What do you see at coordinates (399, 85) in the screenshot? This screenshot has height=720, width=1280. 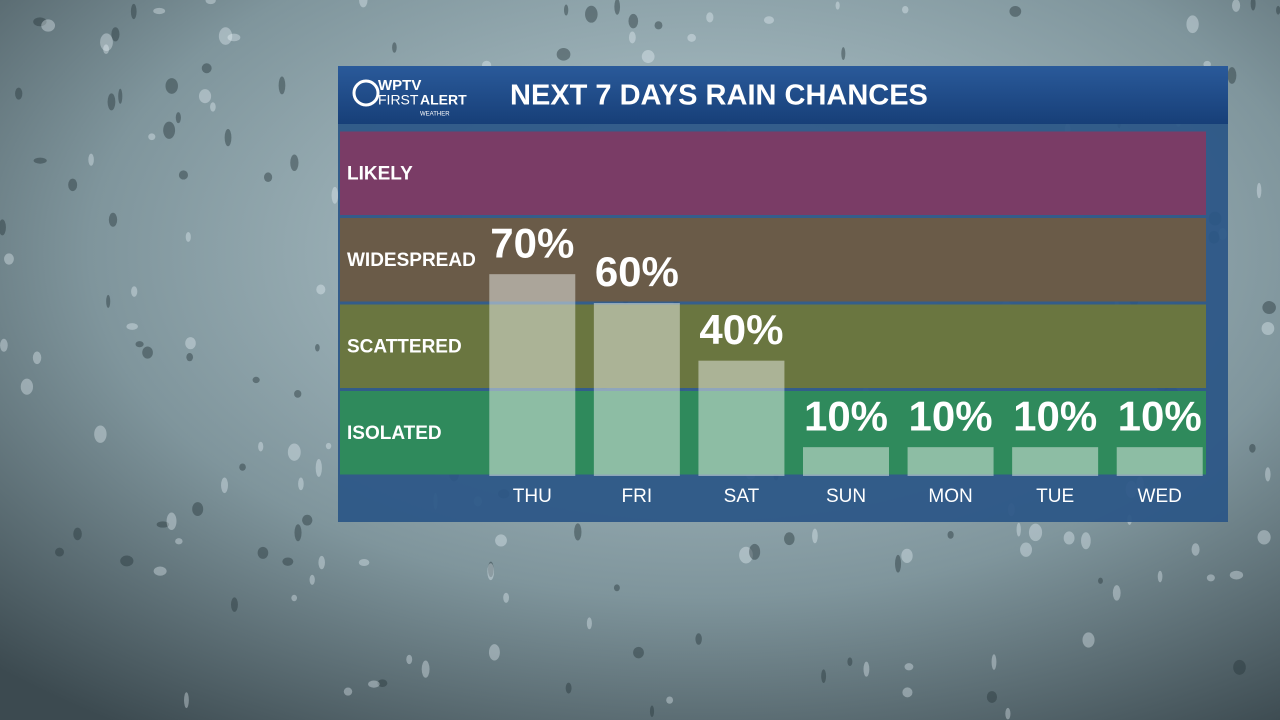 I see `logo-station: WPTV` at bounding box center [399, 85].